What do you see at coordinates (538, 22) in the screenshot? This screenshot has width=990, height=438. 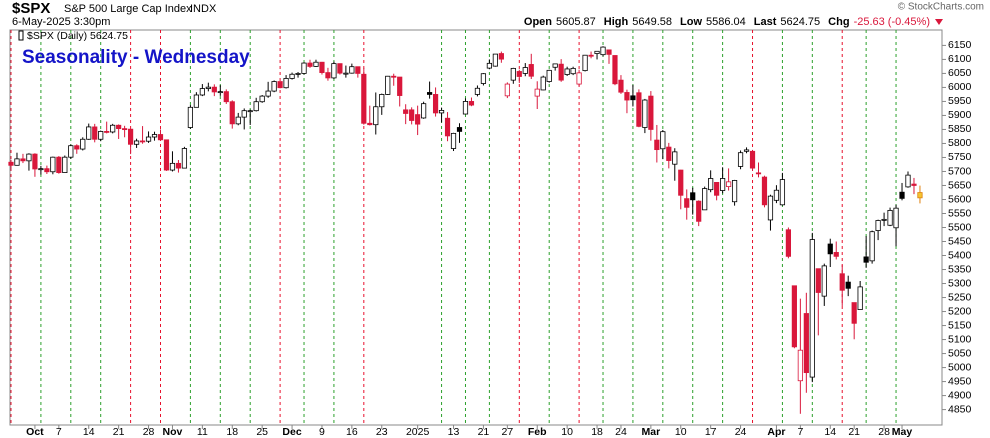 I see `quote-label: Open` at bounding box center [538, 22].